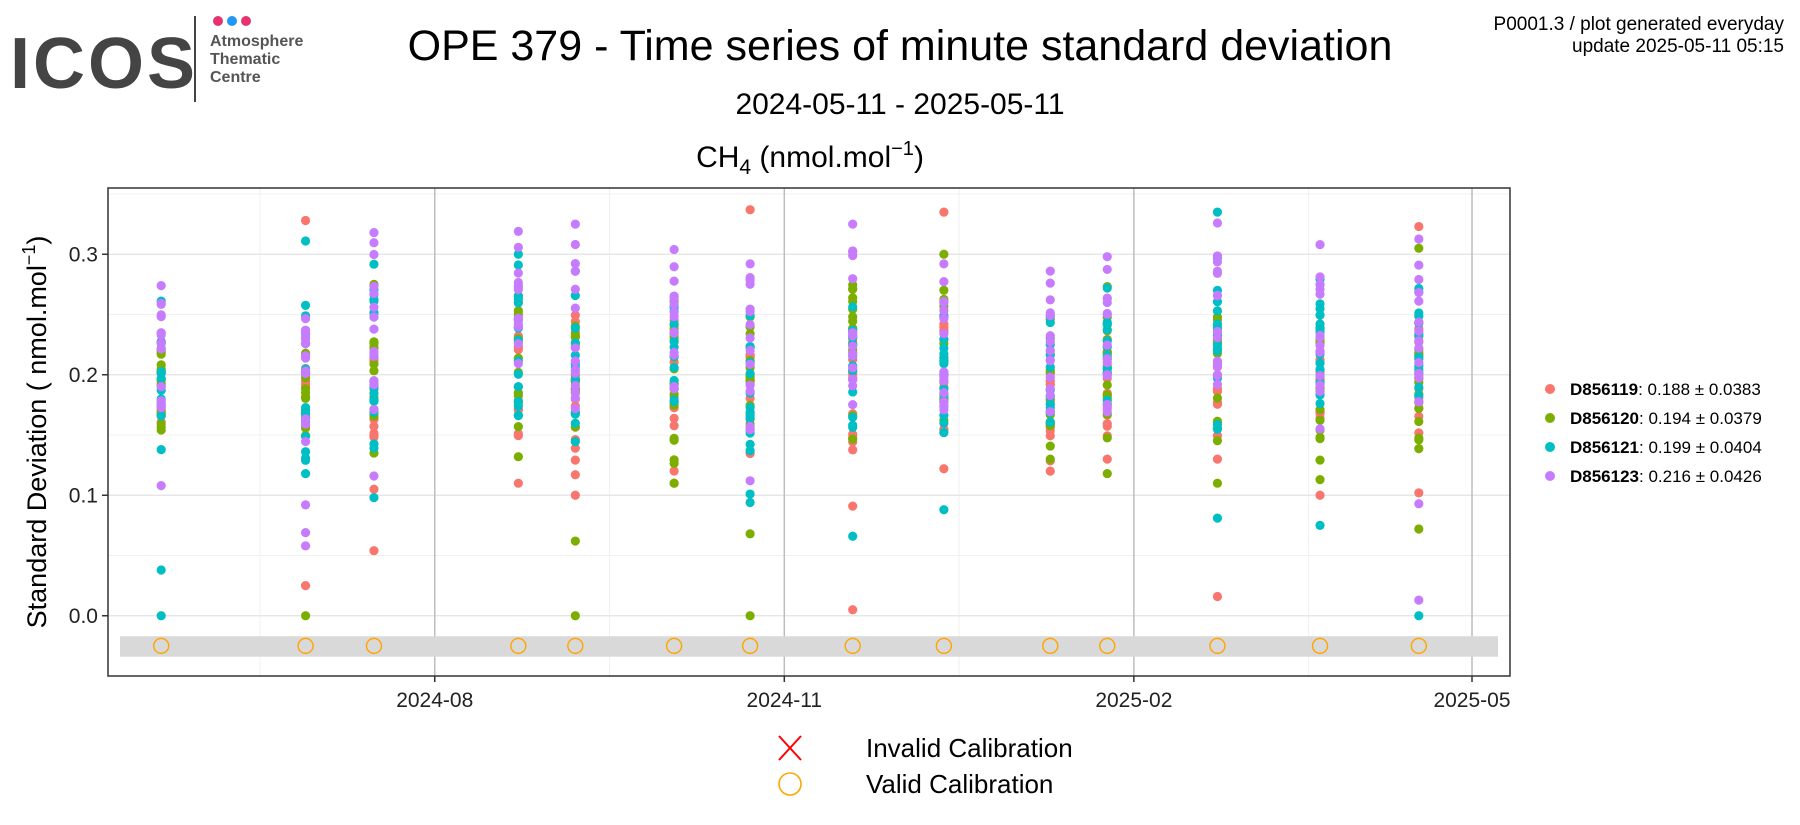  I want to click on logo-line-3: Centre, so click(235, 77).